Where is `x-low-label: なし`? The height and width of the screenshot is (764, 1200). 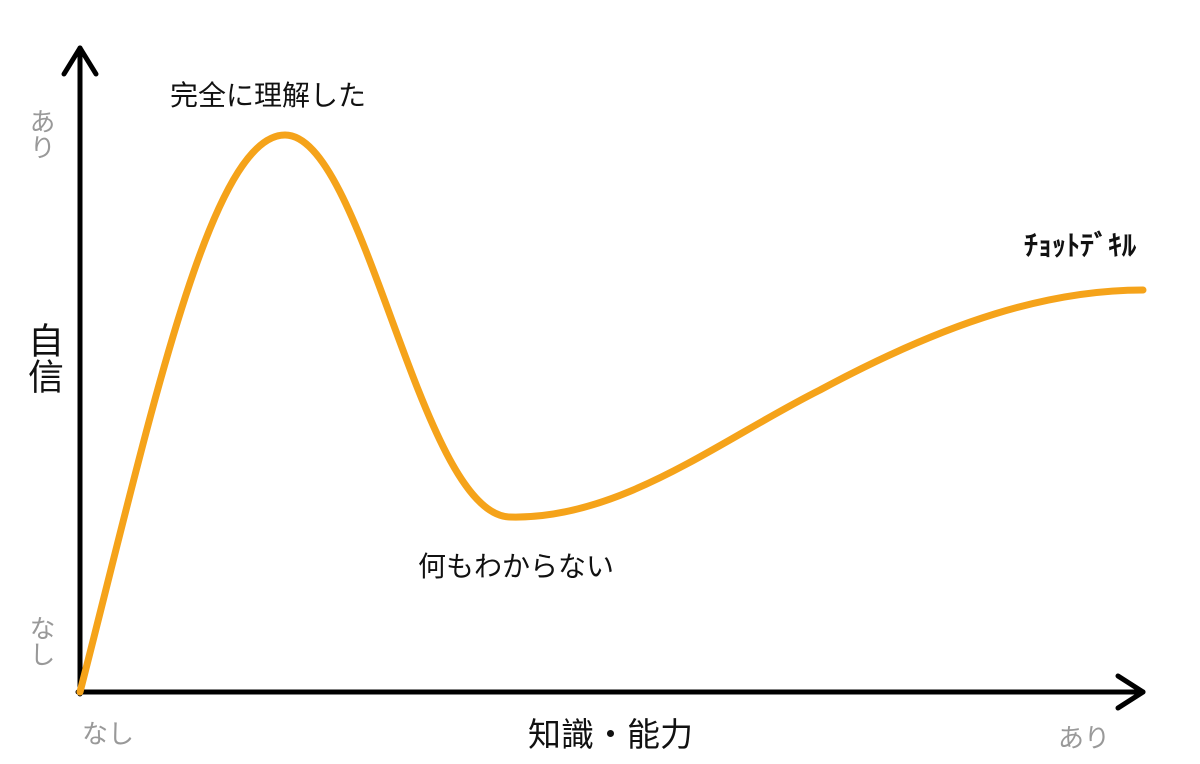 x-low-label: なし is located at coordinates (108, 735).